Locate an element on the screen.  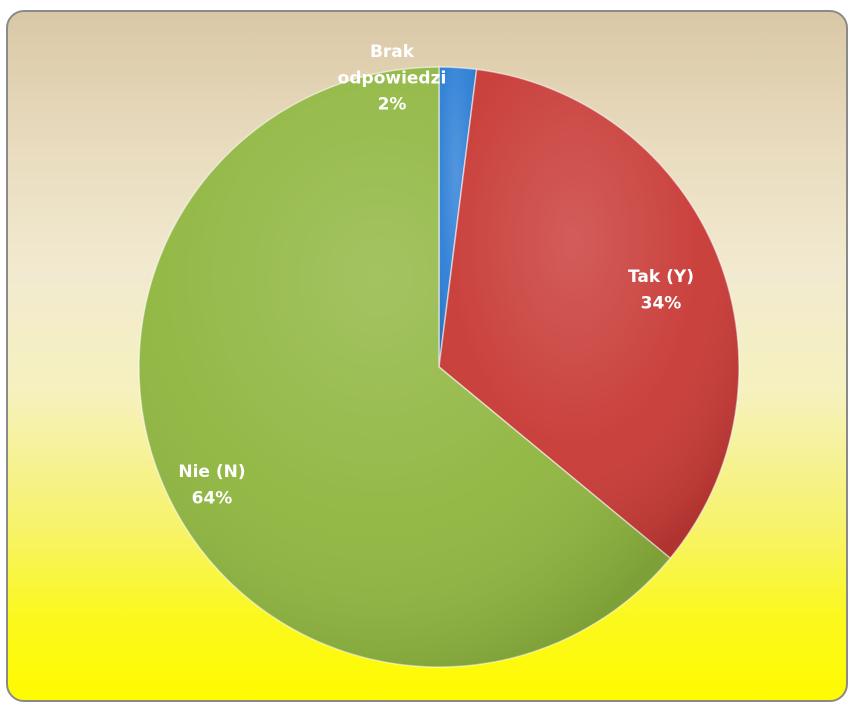
data-label-percent: 64% is located at coordinates (212, 498).